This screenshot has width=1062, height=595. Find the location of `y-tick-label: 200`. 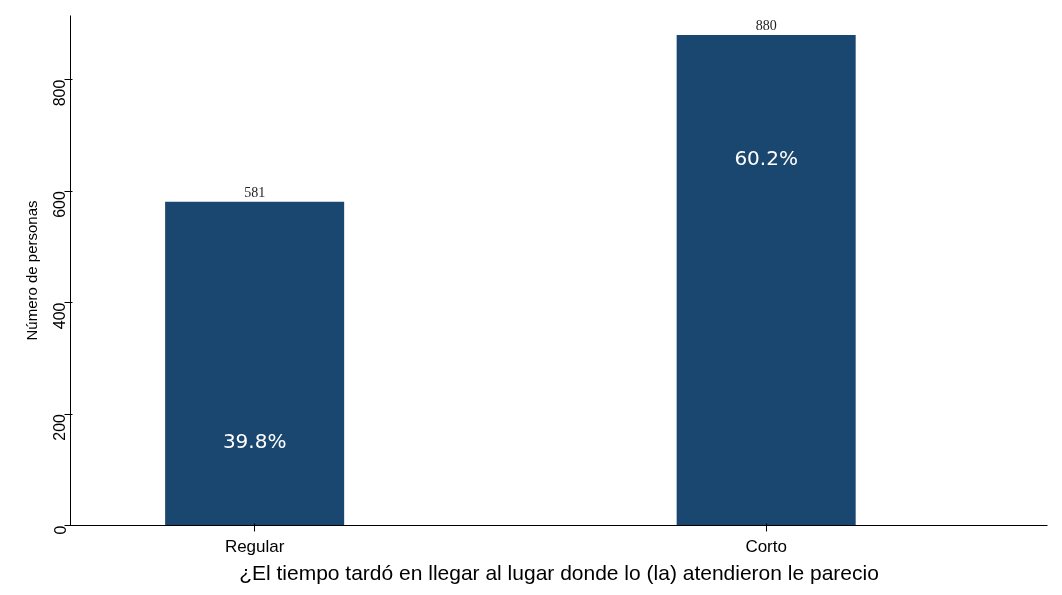

y-tick-label: 200 is located at coordinates (60, 427).